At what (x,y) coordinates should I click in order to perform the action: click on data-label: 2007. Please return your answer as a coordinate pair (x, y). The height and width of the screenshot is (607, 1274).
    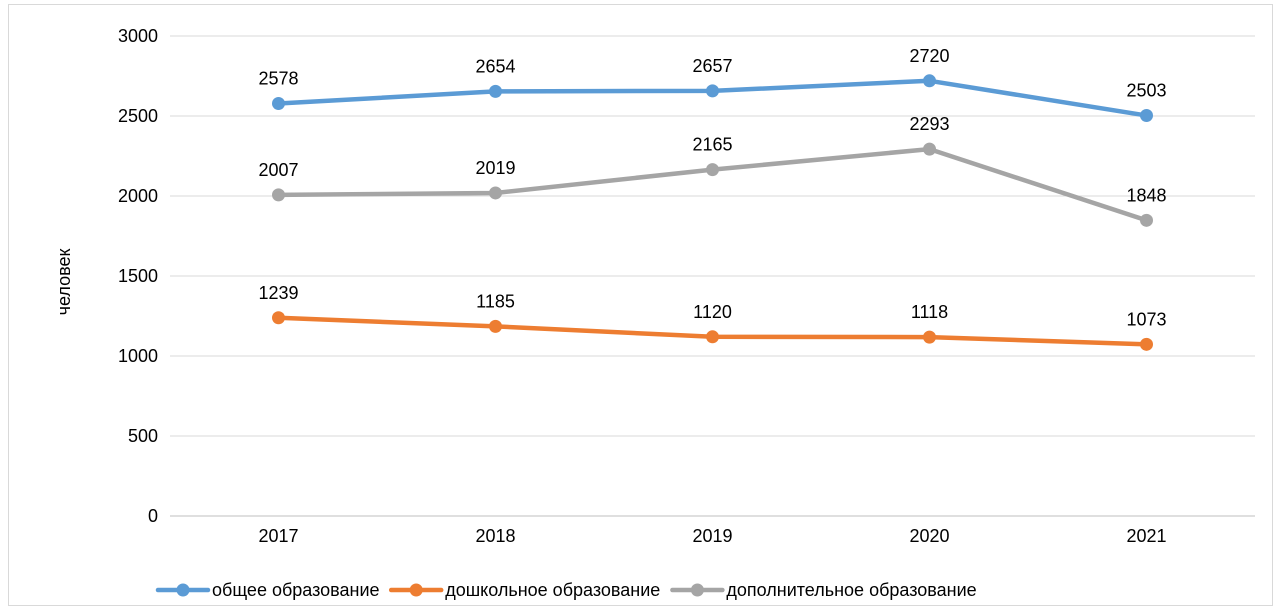
    Looking at the image, I should click on (278, 170).